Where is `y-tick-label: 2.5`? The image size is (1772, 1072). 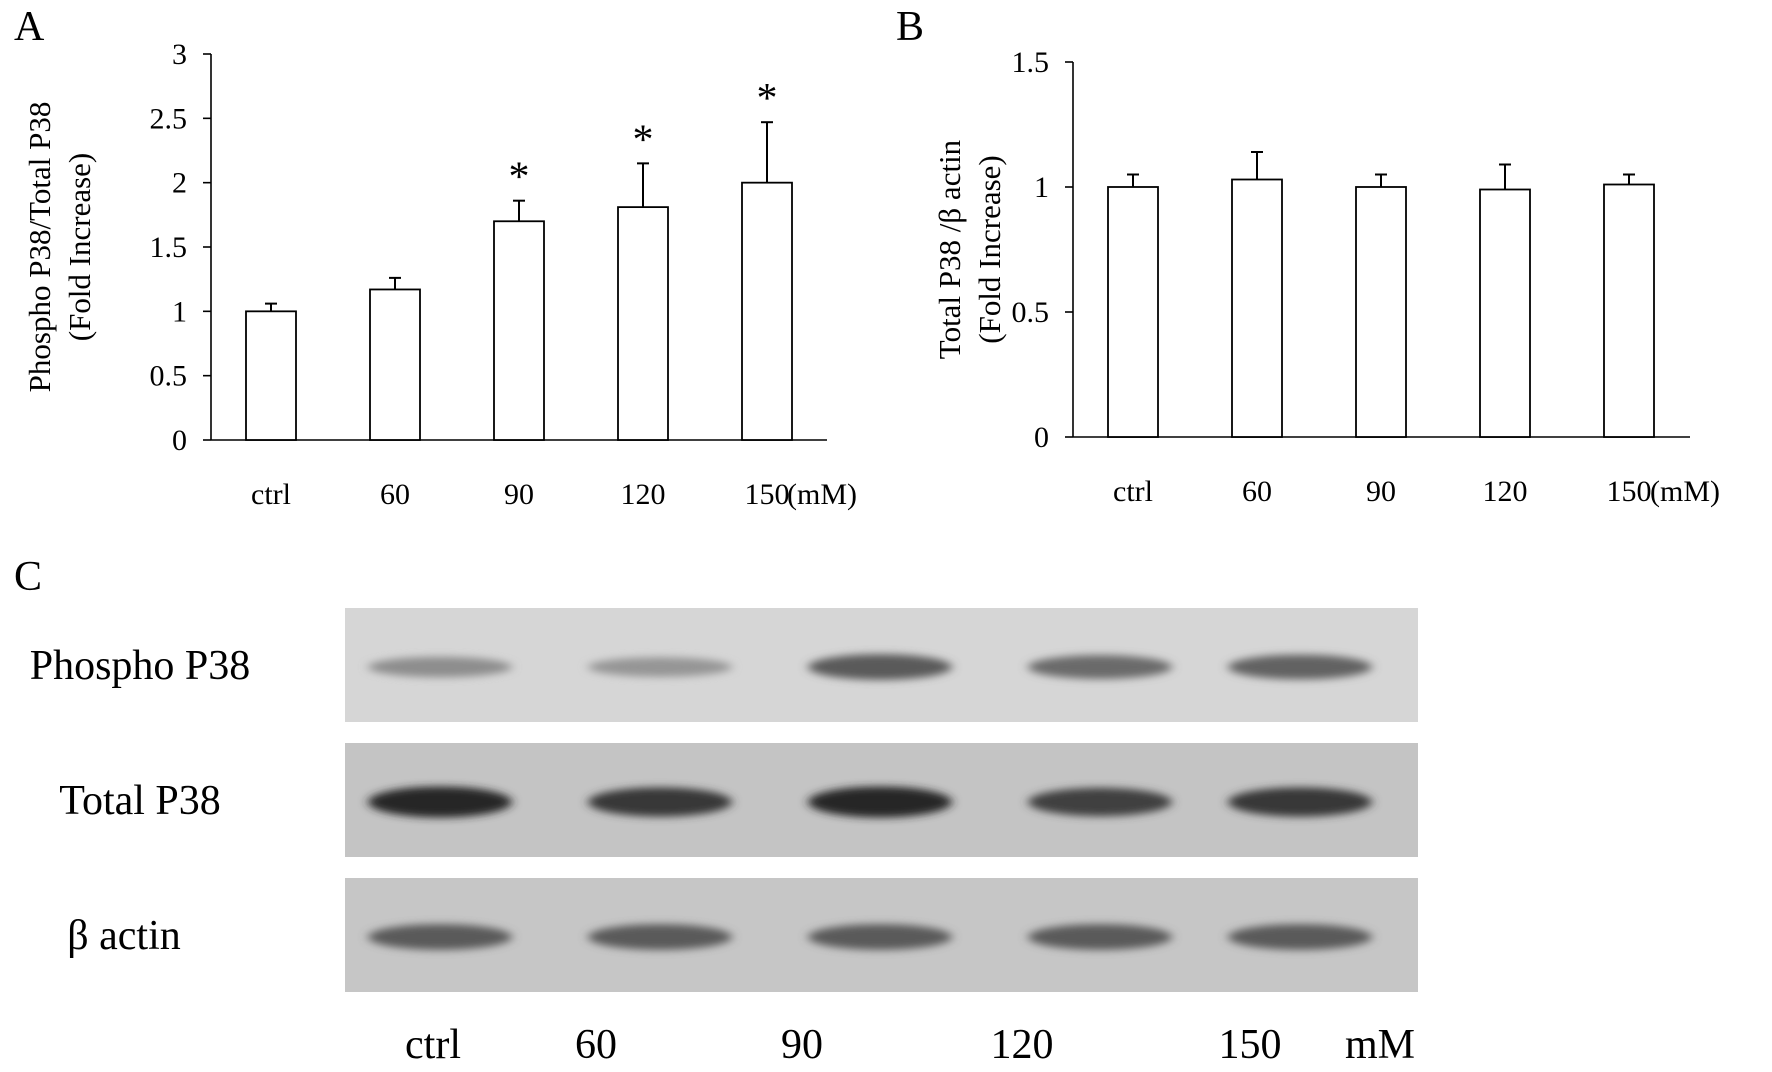 y-tick-label: 2.5 is located at coordinates (169, 118).